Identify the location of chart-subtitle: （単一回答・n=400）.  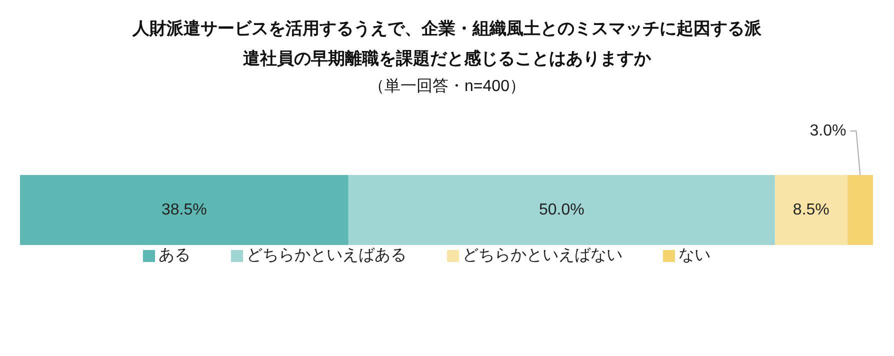
(447, 87).